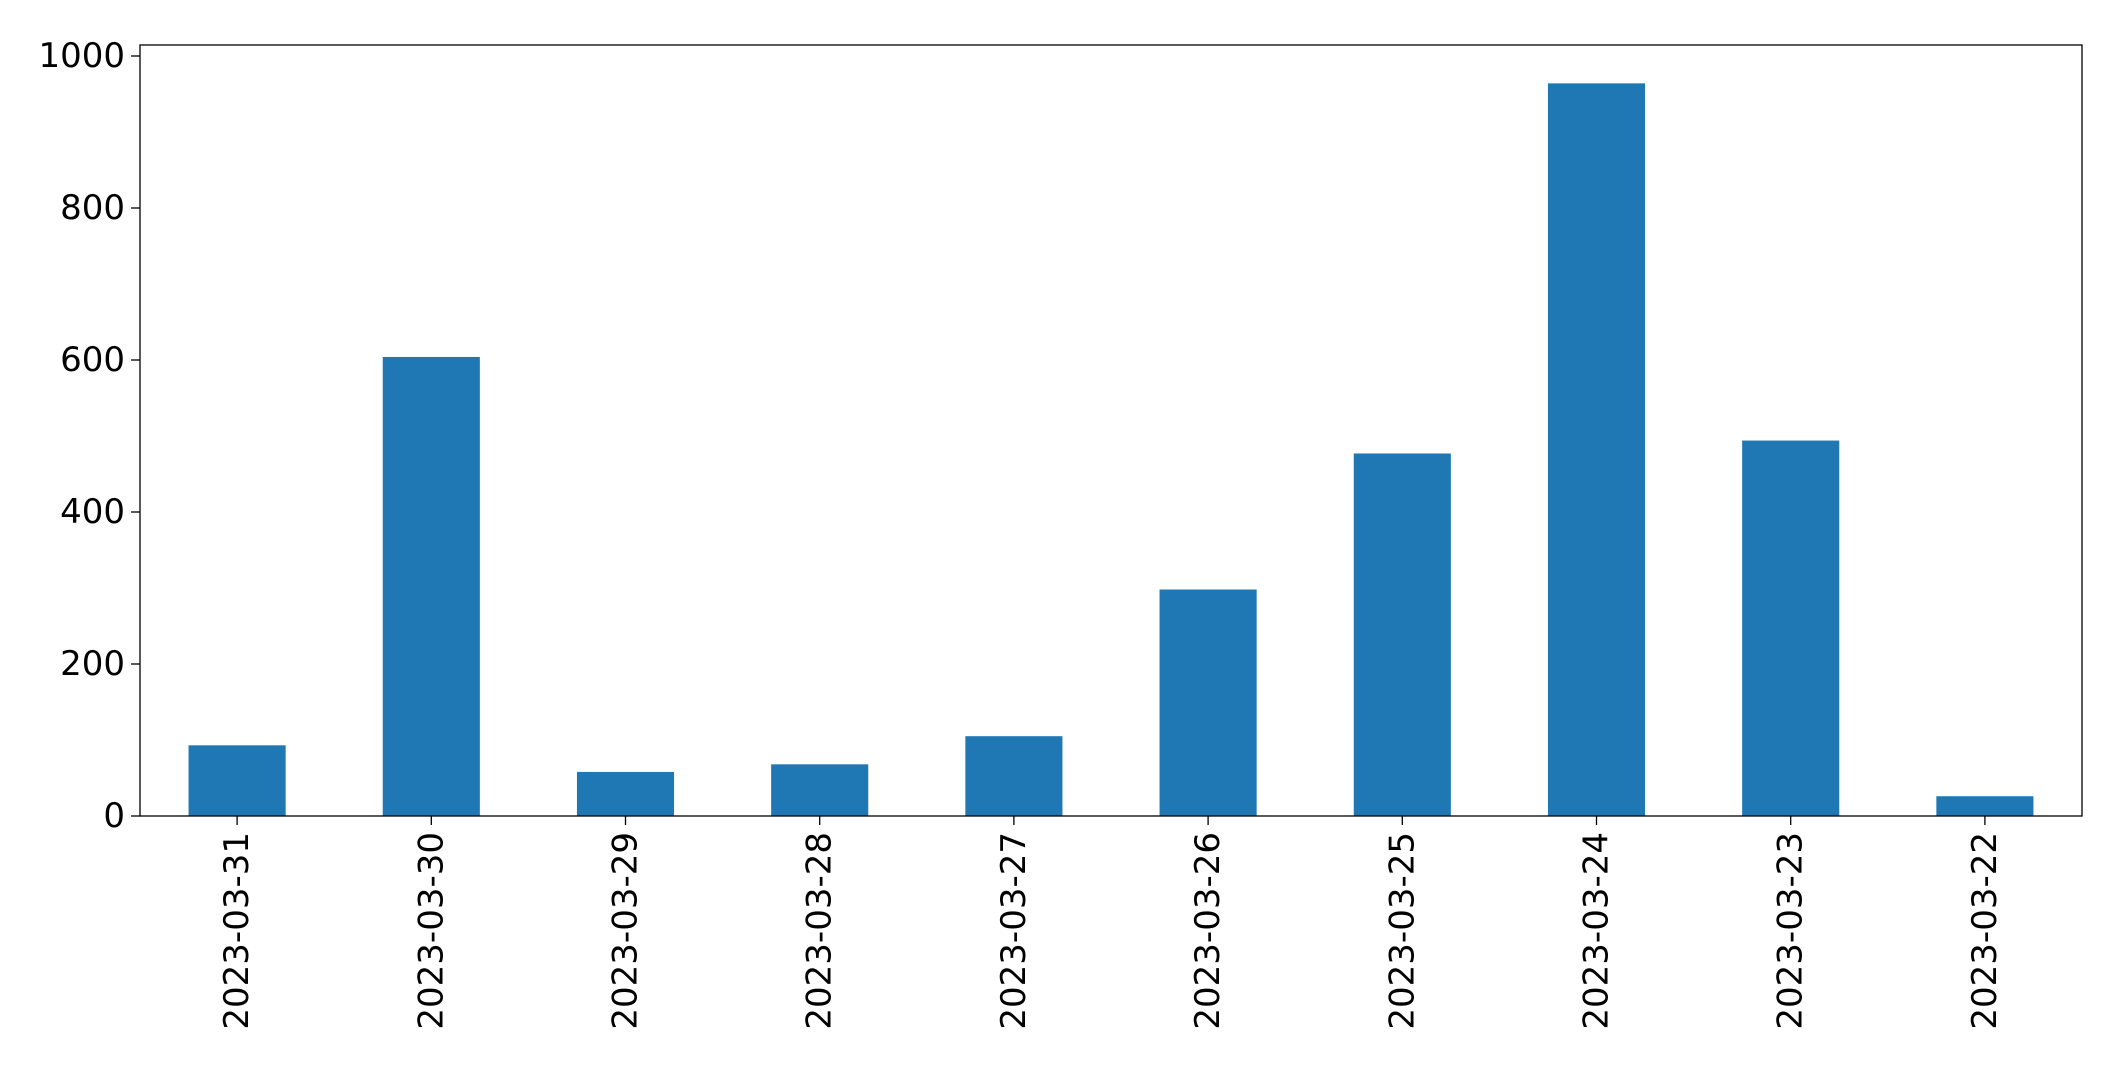 This screenshot has width=2115, height=1071. I want to click on x-tick-label: 2023-03-29, so click(626, 931).